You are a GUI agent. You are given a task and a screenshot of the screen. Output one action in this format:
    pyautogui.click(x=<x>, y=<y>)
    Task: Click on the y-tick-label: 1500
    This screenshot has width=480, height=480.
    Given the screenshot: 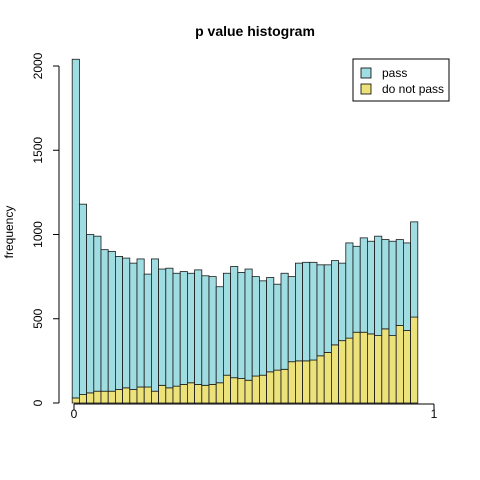 What is the action you would take?
    pyautogui.click(x=38, y=150)
    